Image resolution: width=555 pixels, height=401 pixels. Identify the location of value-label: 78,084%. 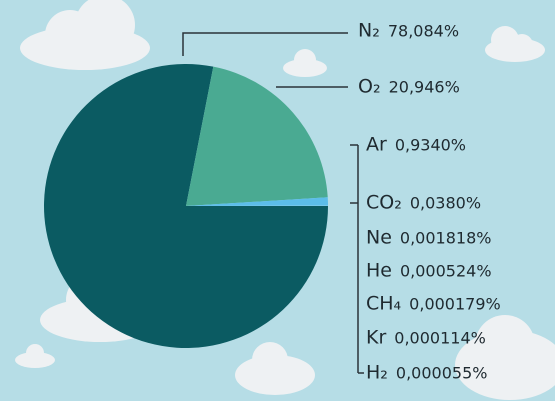
(423, 31).